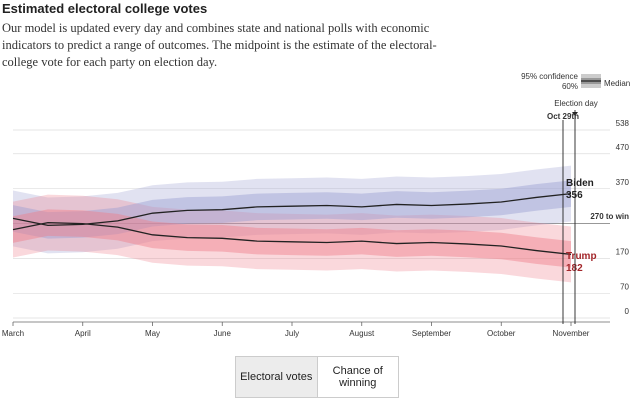 This screenshot has height=400, width=640. Describe the element at coordinates (617, 83) in the screenshot. I see `legend-label: Median` at that location.